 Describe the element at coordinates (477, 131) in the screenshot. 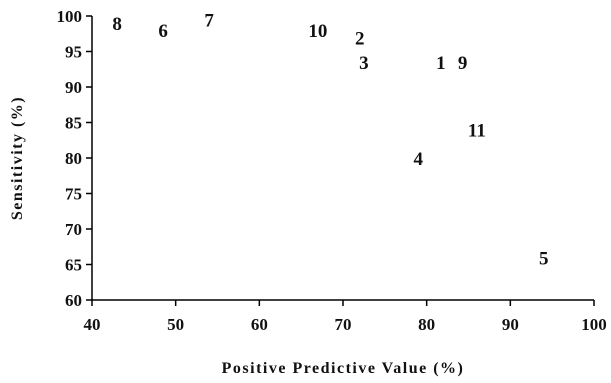

I see `data-point-label-11: 11` at that location.